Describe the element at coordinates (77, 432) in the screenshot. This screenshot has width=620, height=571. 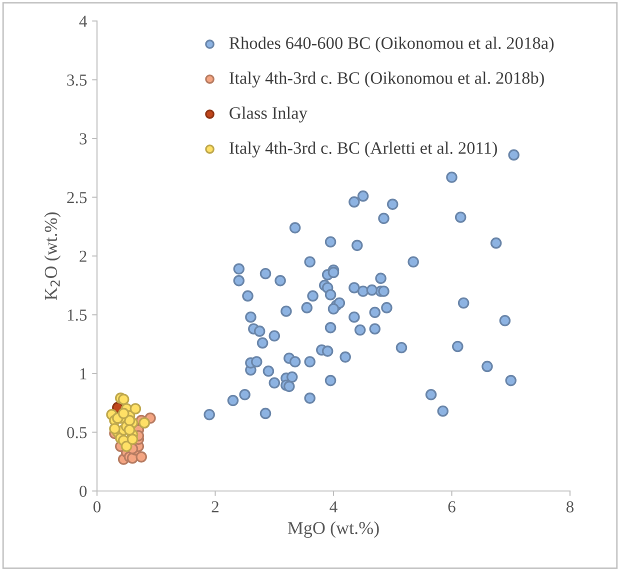
I see `y-tick-label: 0.5` at that location.